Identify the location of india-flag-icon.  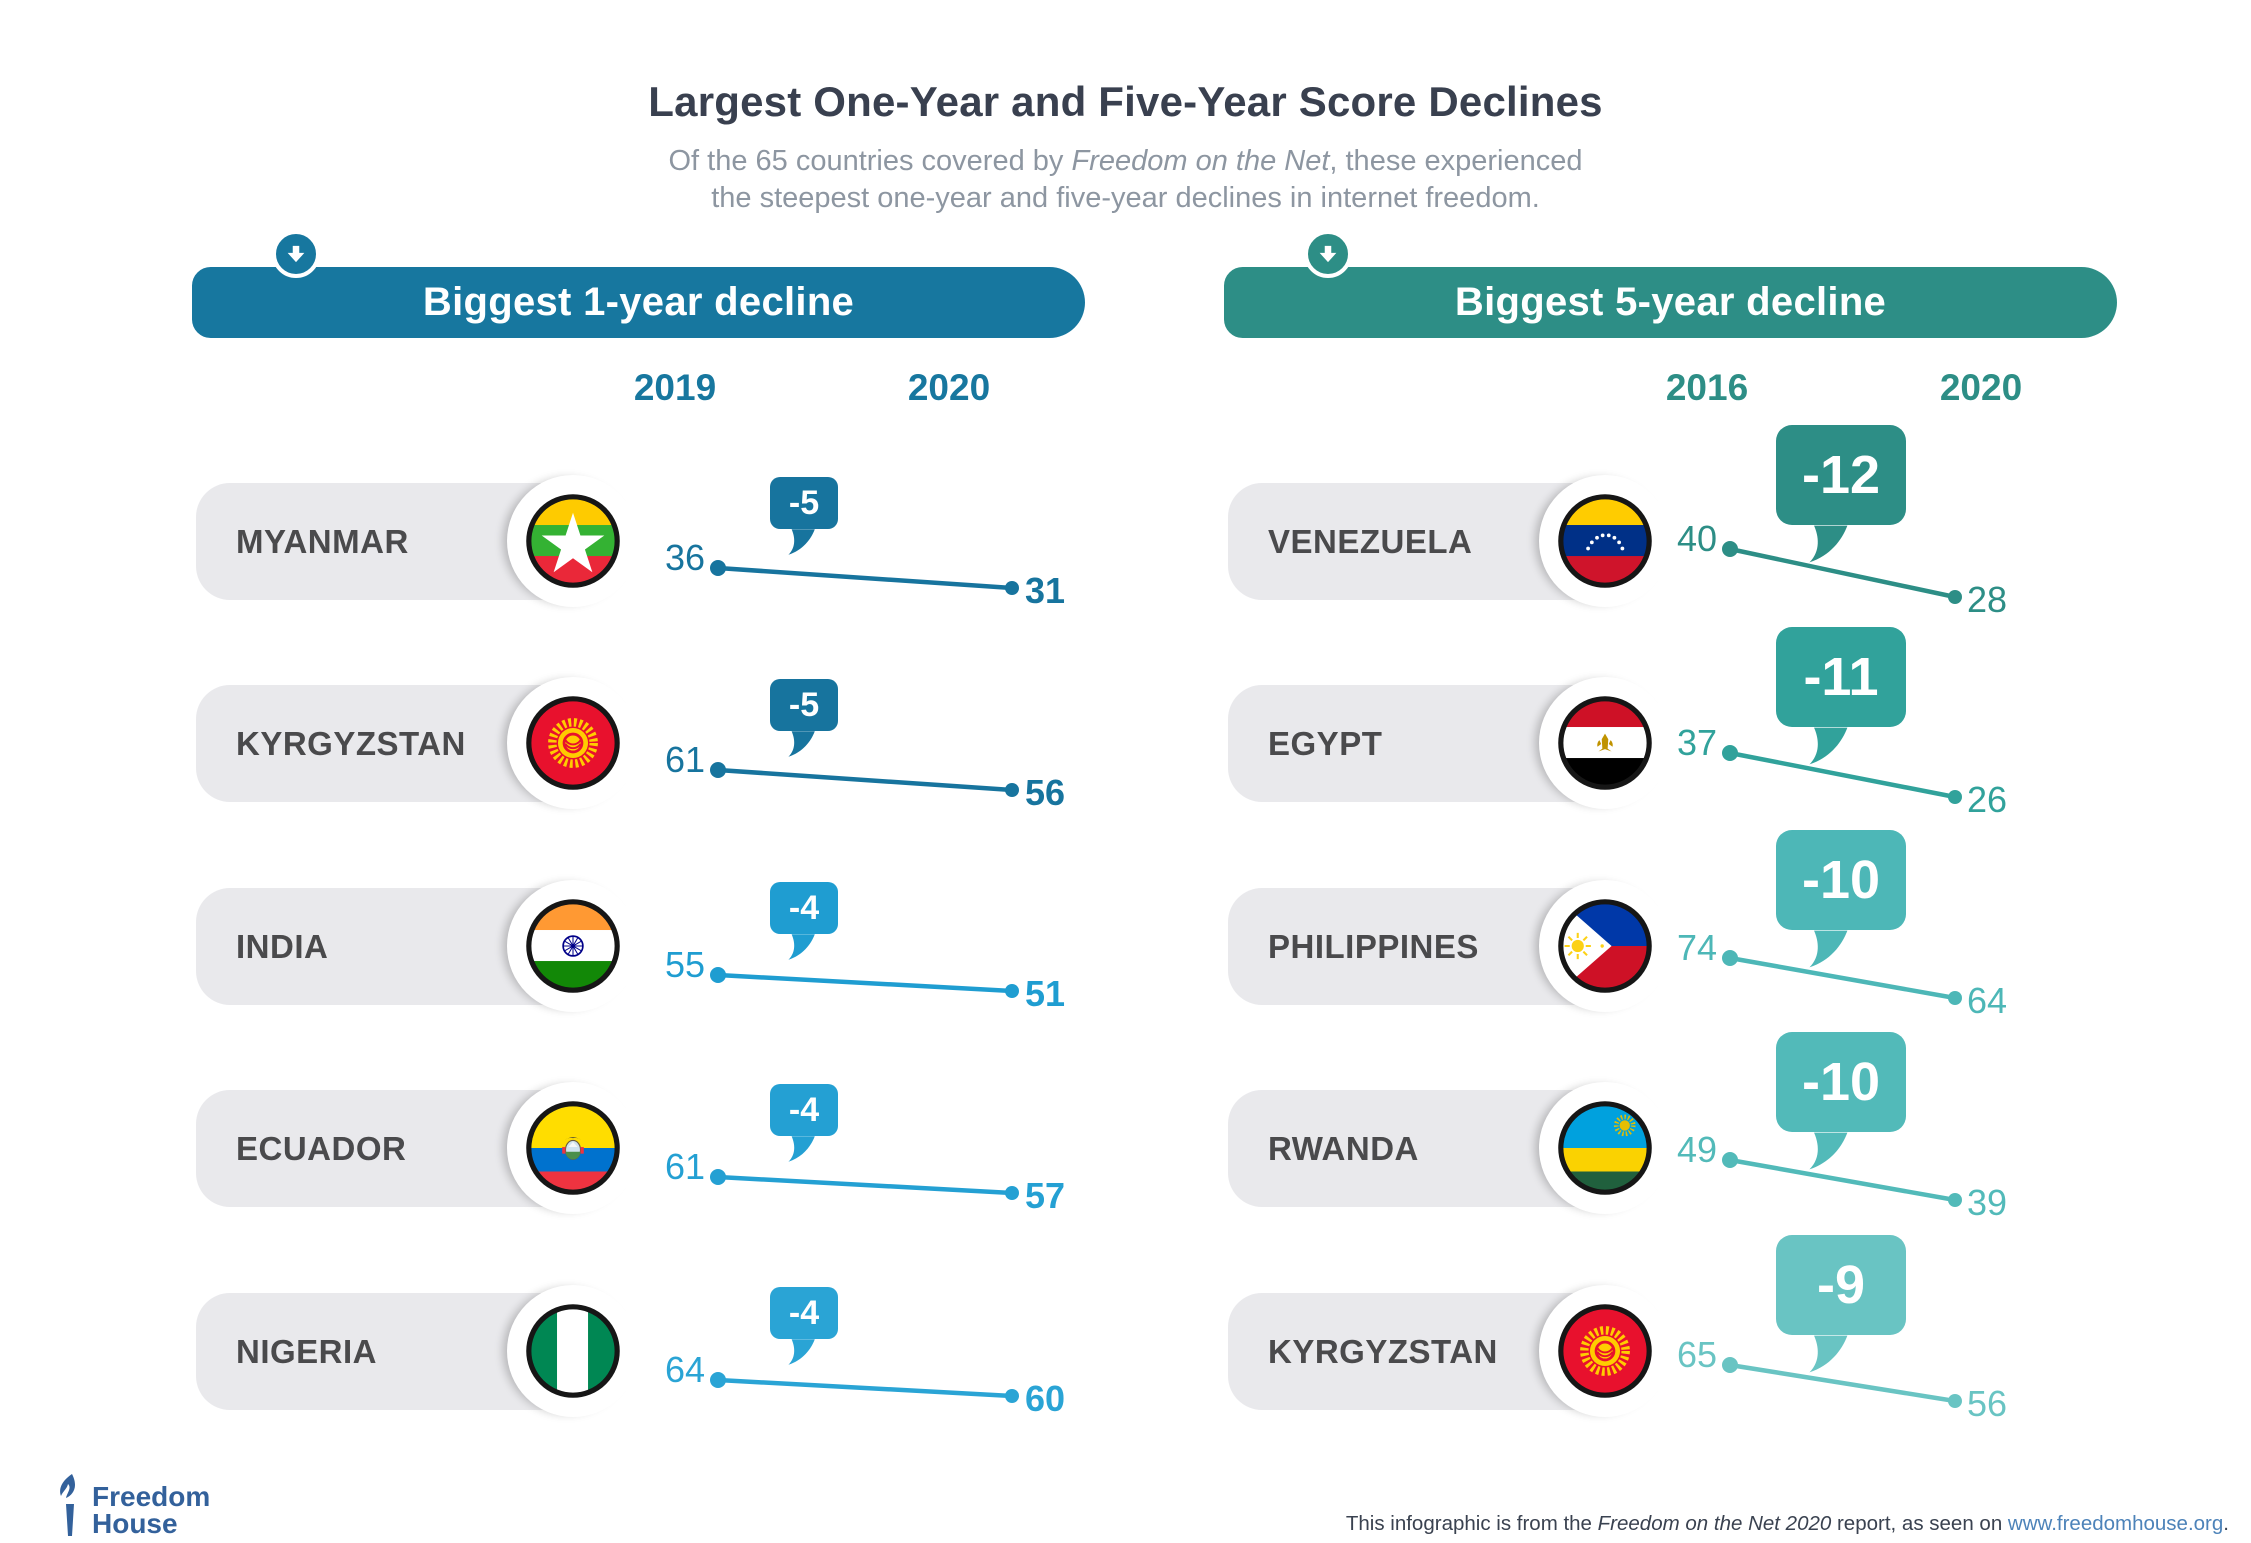
(573, 946).